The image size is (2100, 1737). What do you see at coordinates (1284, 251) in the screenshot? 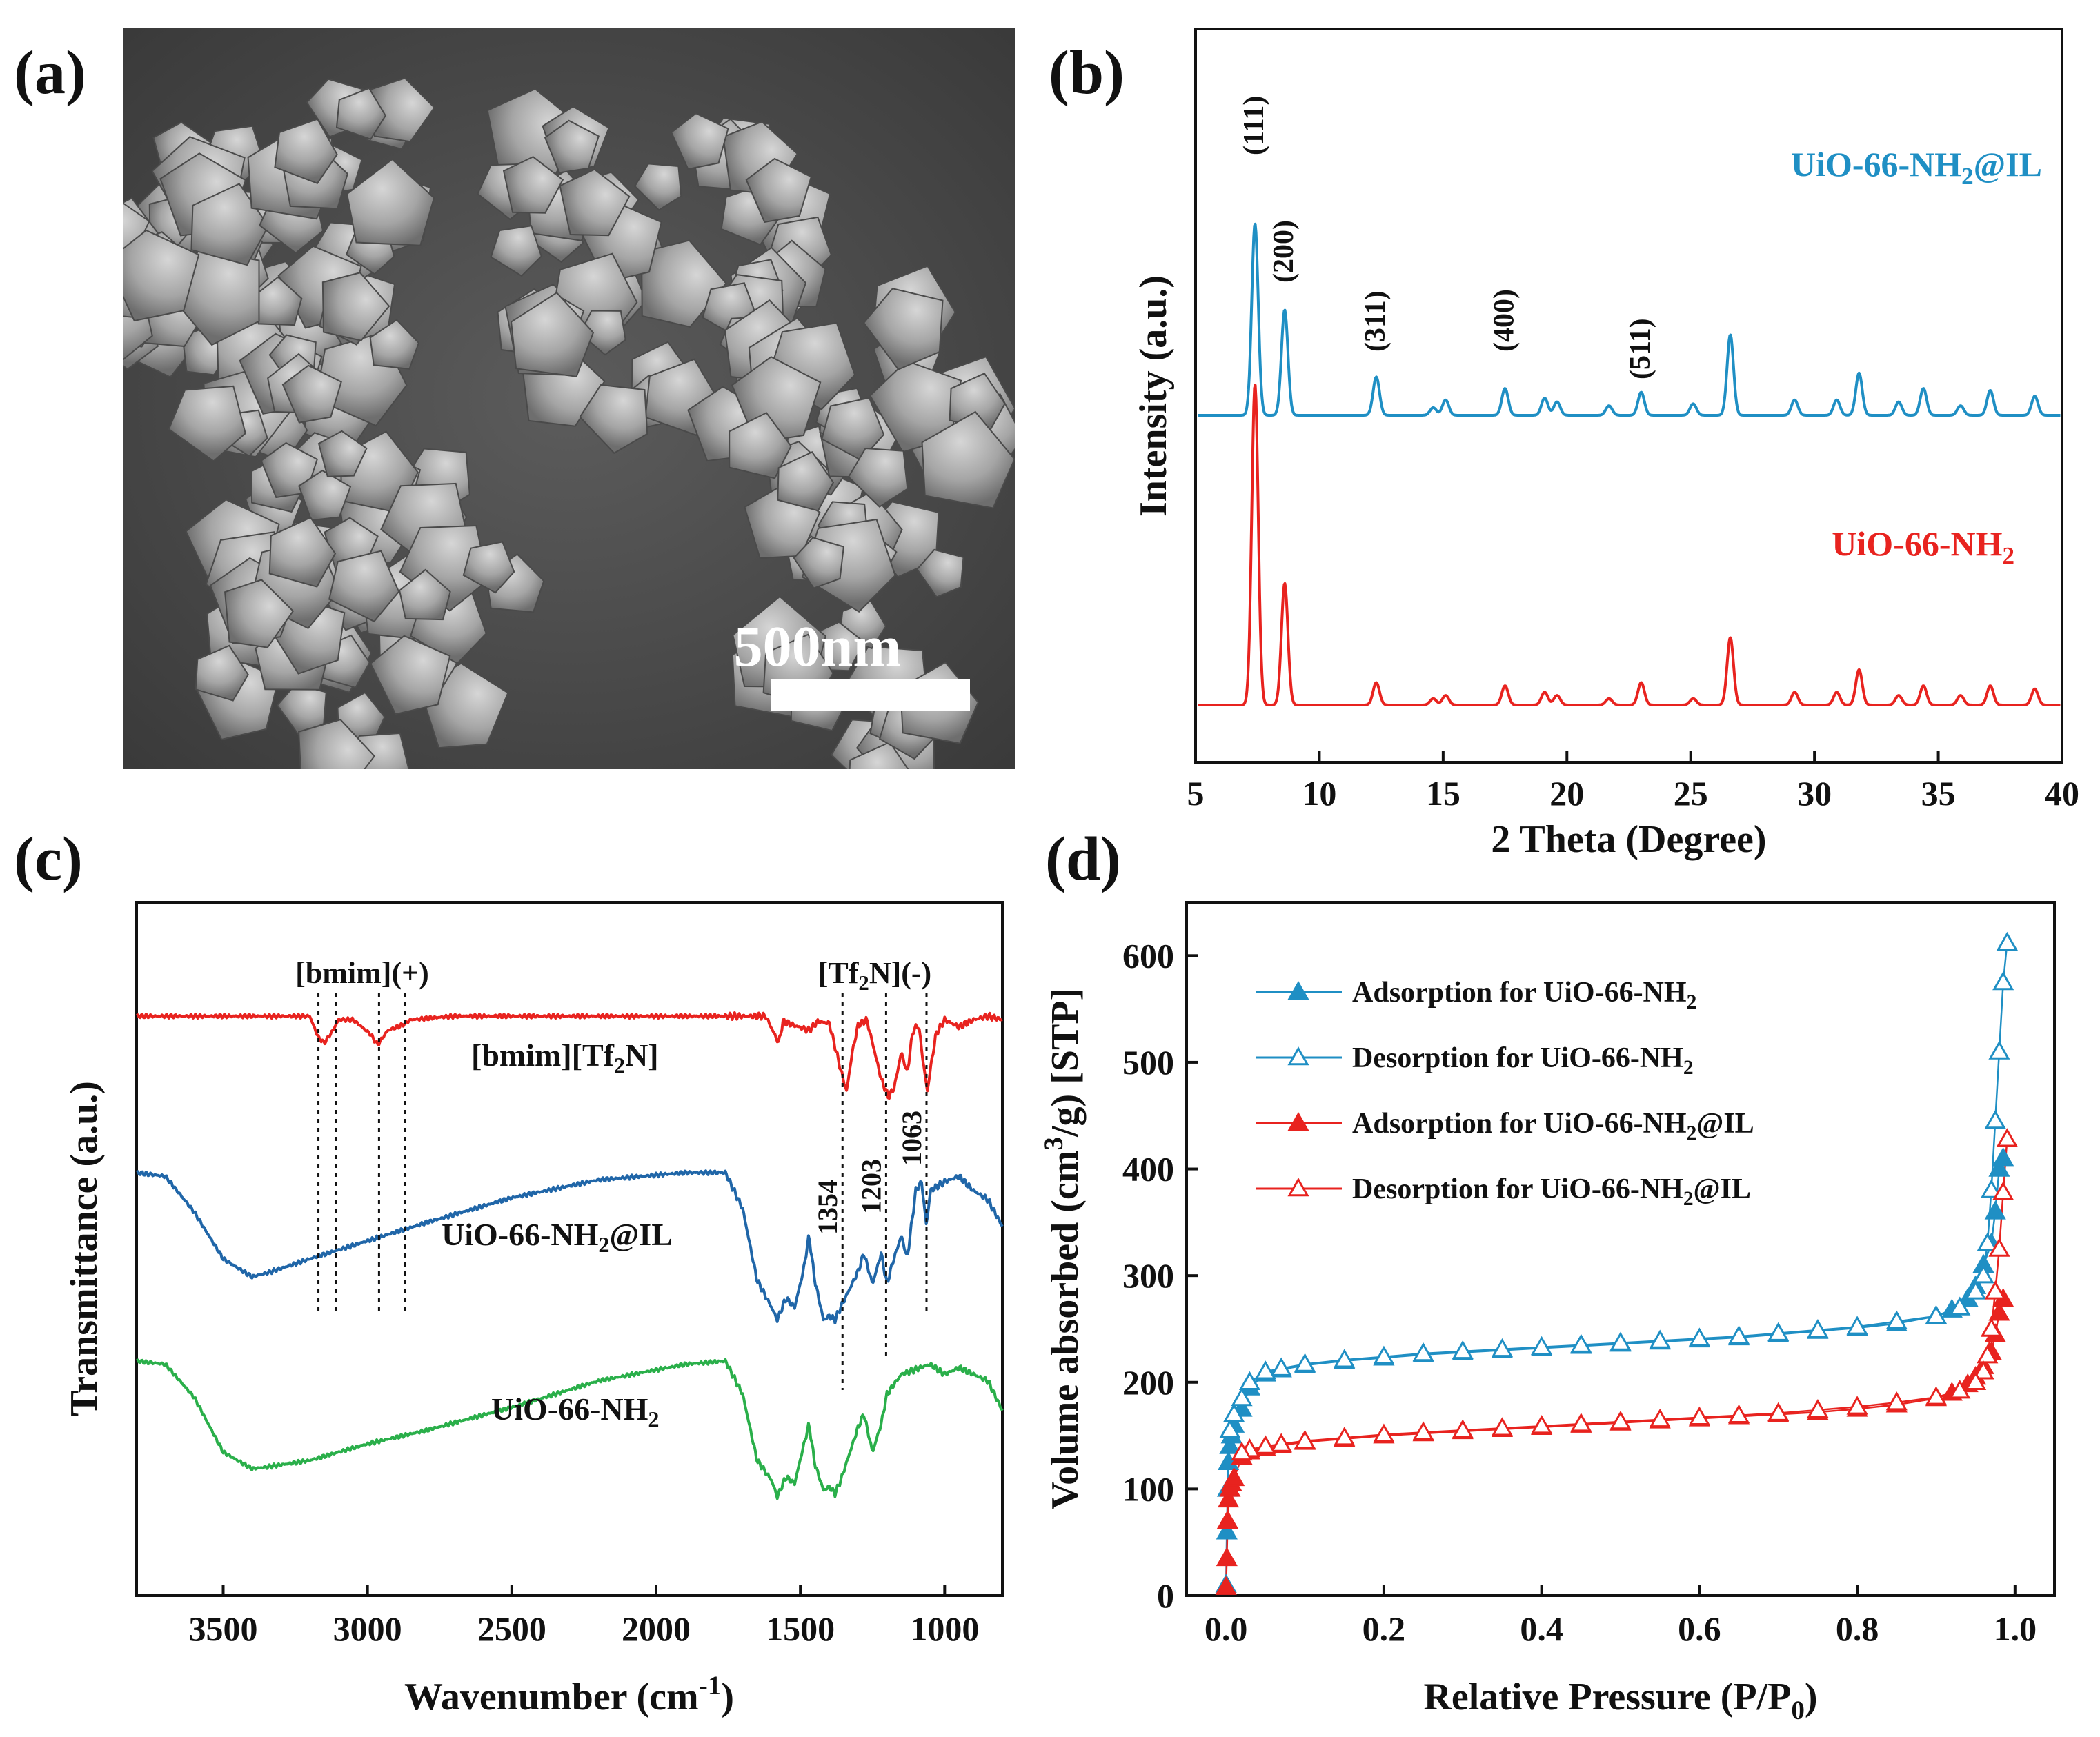
I see `xrd-peak-label: (200)` at bounding box center [1284, 251].